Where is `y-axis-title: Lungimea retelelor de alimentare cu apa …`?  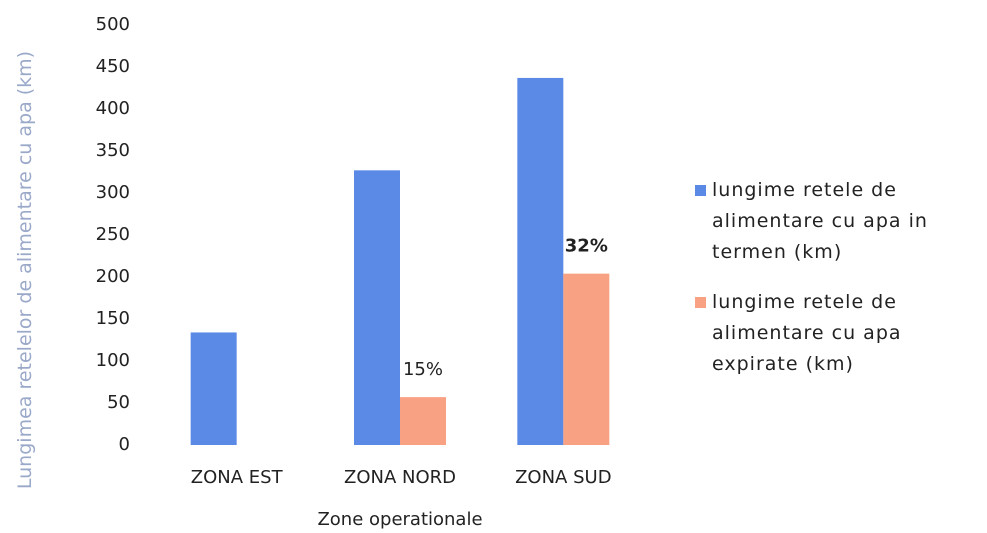 y-axis-title: Lungimea retelelor de alimentare cu apa … is located at coordinates (25, 270).